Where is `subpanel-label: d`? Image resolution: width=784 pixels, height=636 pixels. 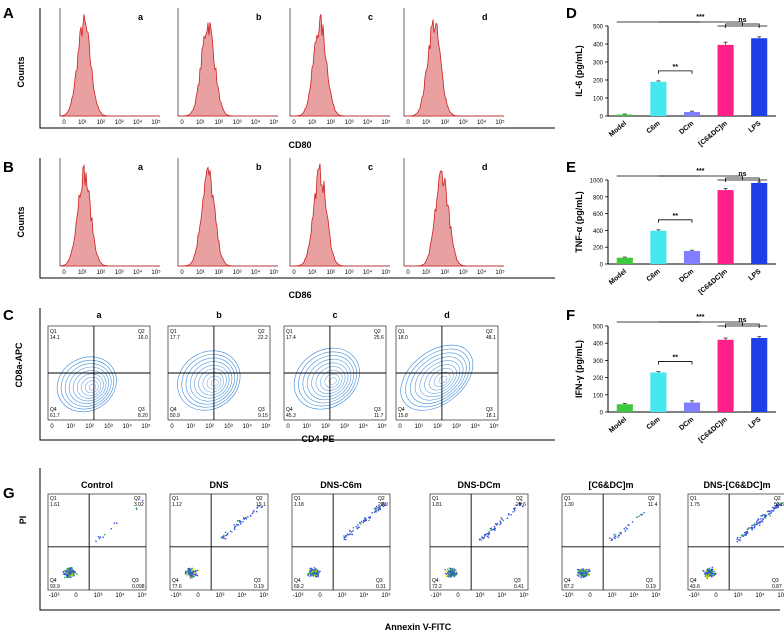 subpanel-label: d is located at coordinates (447, 315).